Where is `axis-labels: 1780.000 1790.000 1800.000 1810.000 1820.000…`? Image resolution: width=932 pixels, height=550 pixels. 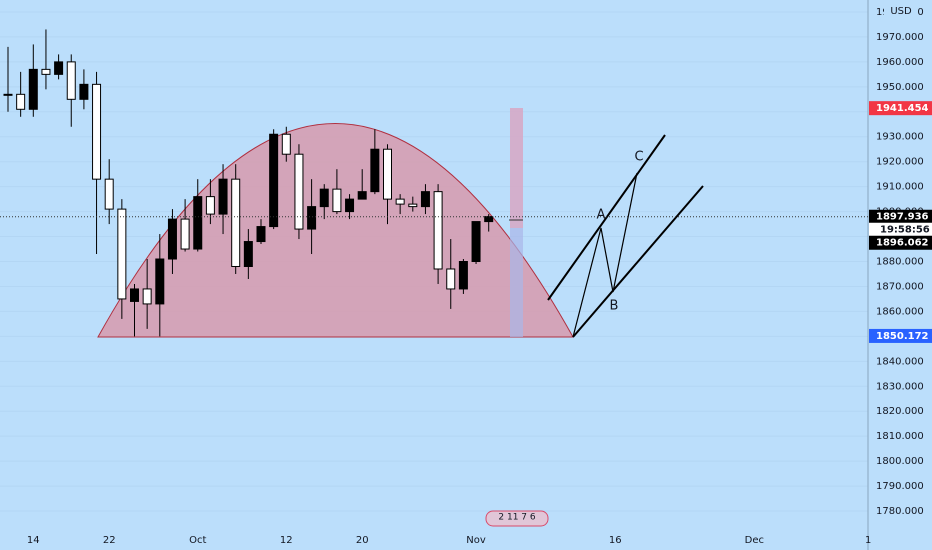 axis-labels: 1780.000 1790.000 1800.000 1810.000 1820.000… is located at coordinates (900, 262).